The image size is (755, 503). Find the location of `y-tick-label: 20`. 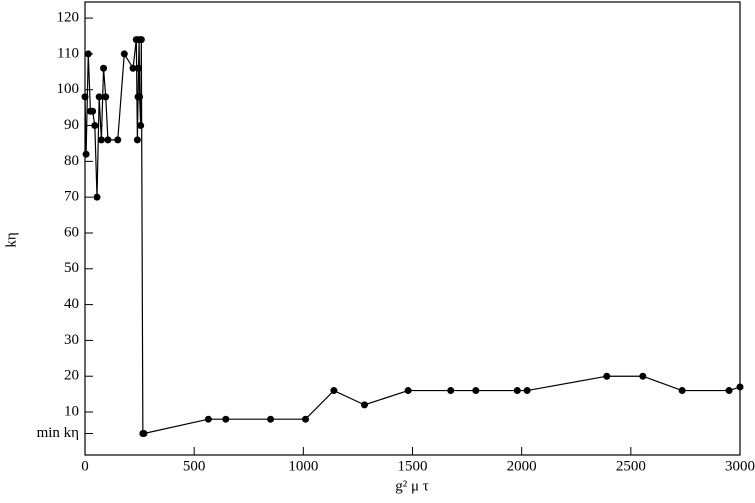

y-tick-label: 20 is located at coordinates (71, 376).